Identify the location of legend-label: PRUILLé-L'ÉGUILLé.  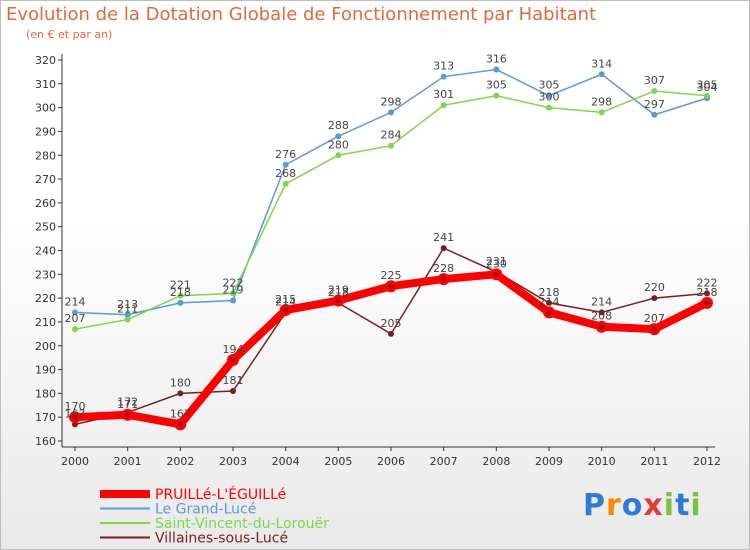
(220, 494).